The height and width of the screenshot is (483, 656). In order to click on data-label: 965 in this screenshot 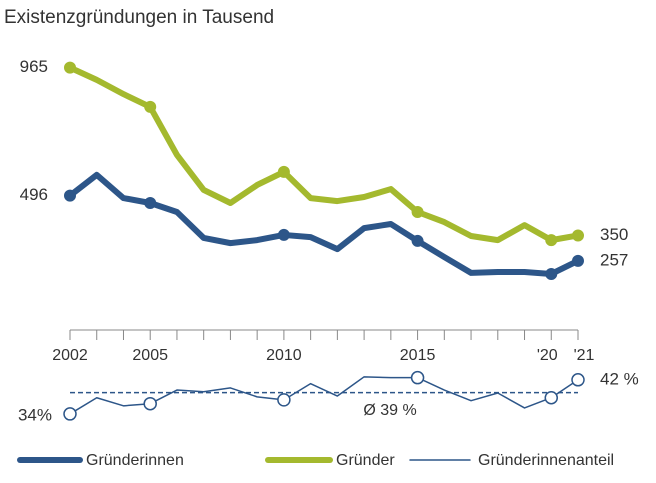, I will do `click(34, 66)`.